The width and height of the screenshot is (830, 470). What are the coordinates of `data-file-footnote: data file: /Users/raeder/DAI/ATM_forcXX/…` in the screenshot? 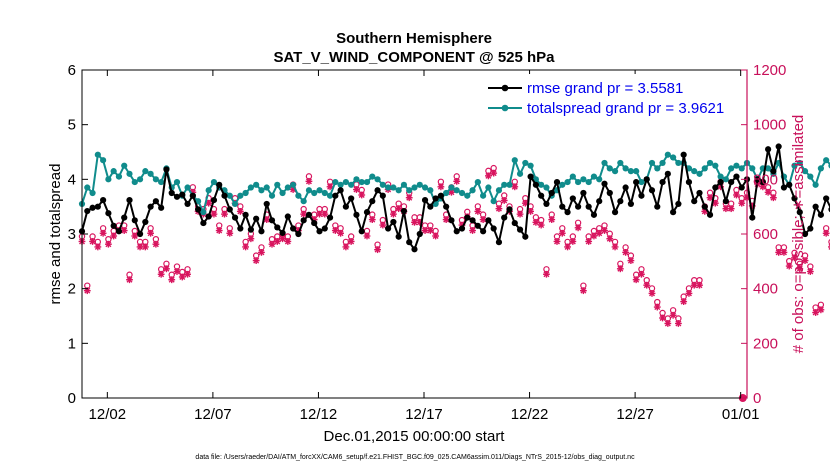 It's located at (415, 457).